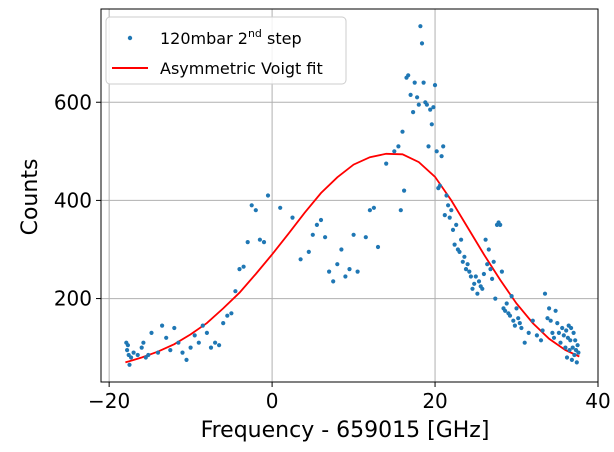  I want to click on legend-scatter-name-tail: step, so click(282, 38).